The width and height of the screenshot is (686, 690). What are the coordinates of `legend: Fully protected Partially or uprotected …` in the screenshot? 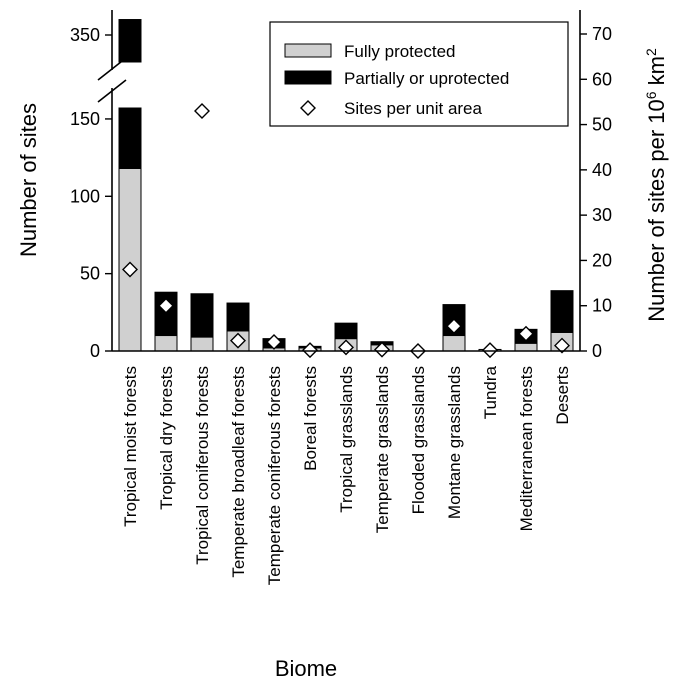 It's located at (419, 74).